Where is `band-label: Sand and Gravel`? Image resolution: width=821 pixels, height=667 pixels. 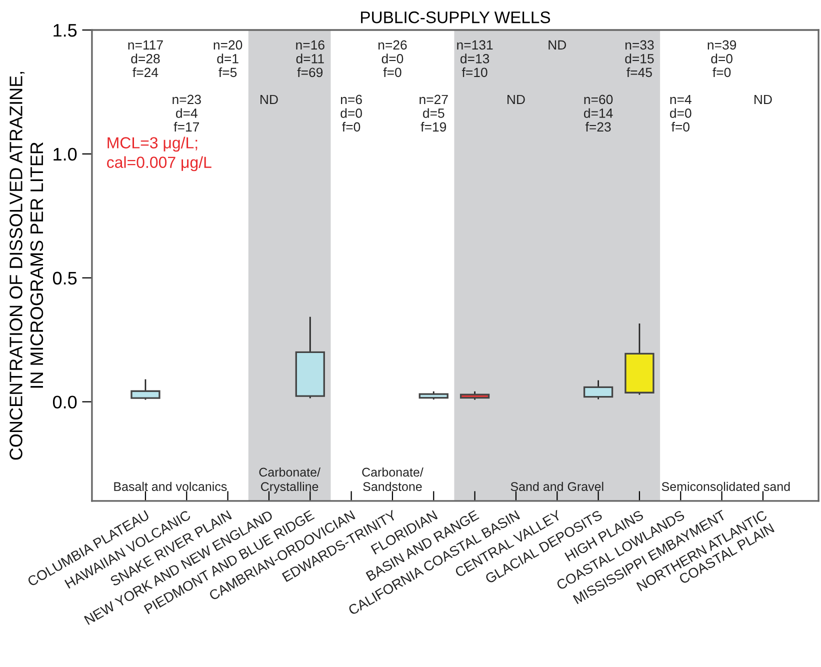
band-label: Sand and Gravel is located at coordinates (557, 487).